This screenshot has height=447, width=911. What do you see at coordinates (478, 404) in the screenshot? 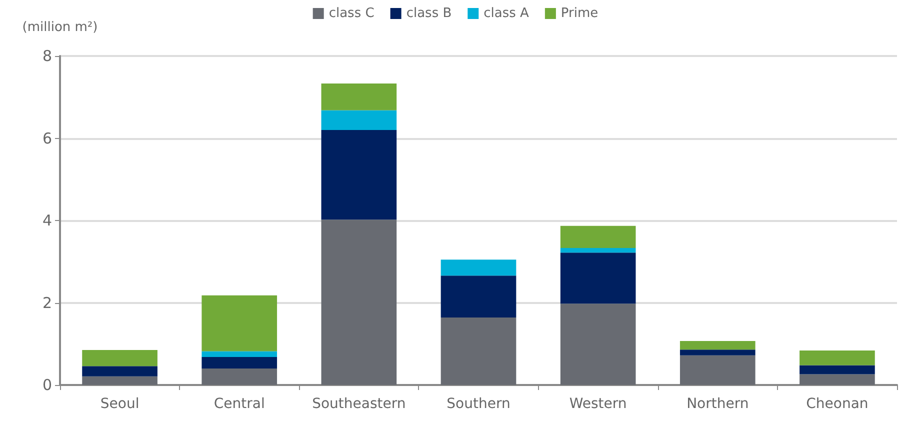
I see `x-tick-label: Southern` at bounding box center [478, 404].